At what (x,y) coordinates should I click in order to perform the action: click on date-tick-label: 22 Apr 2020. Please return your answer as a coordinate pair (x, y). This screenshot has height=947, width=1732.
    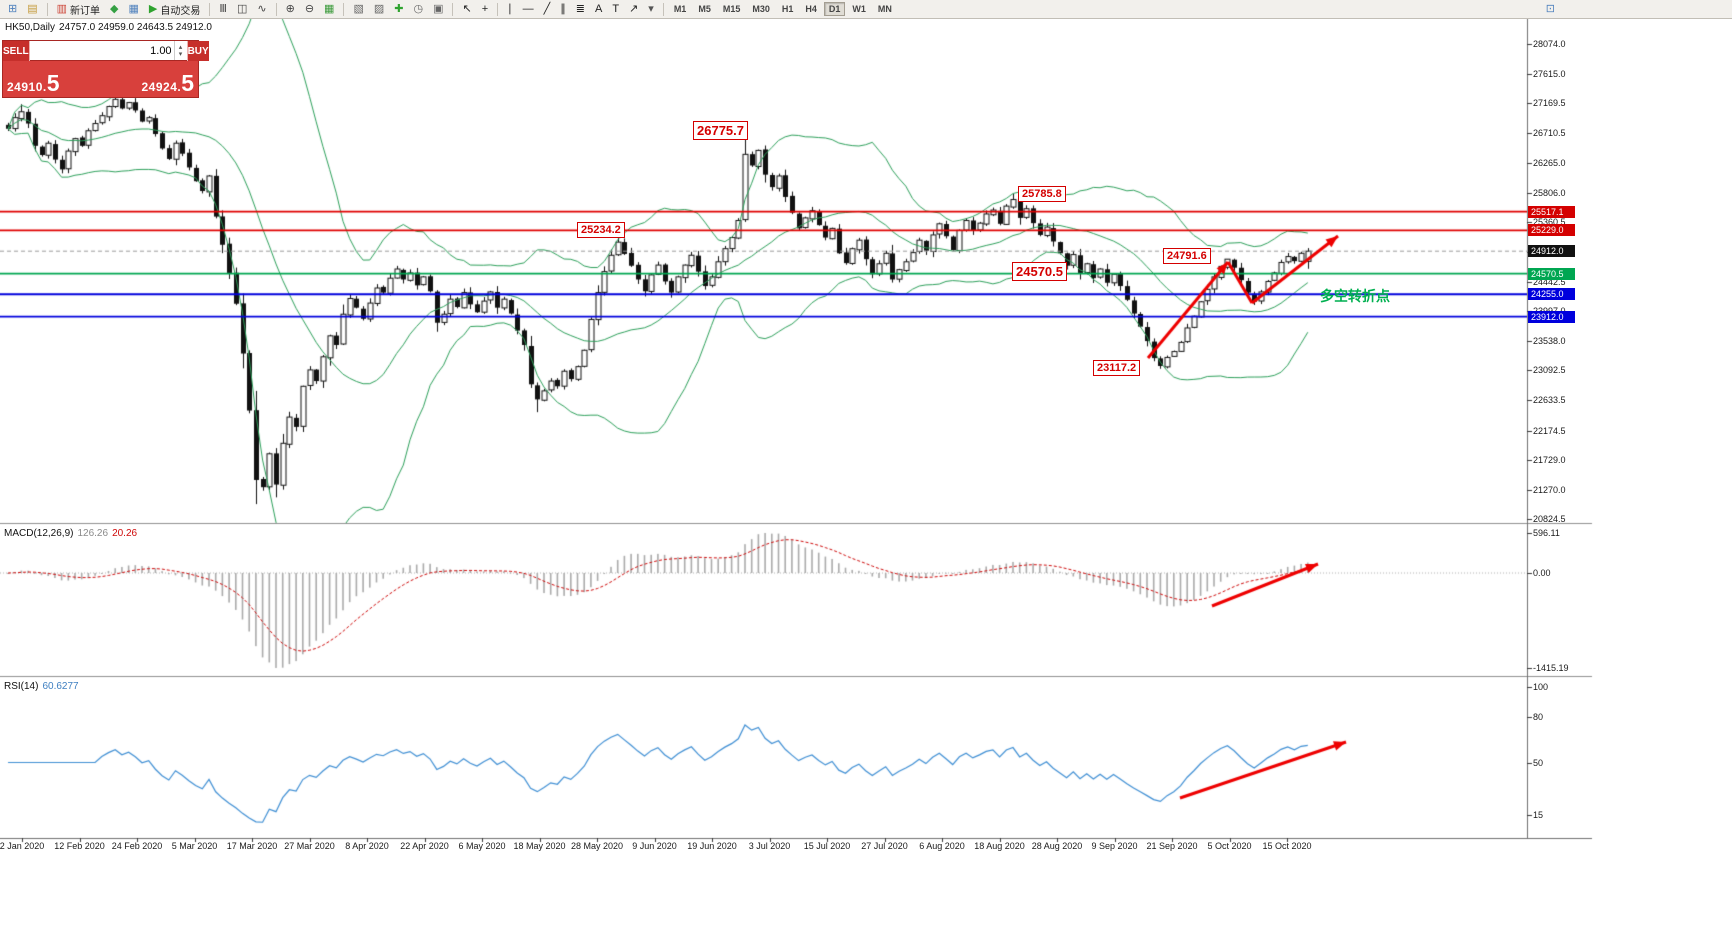
    Looking at the image, I should click on (424, 846).